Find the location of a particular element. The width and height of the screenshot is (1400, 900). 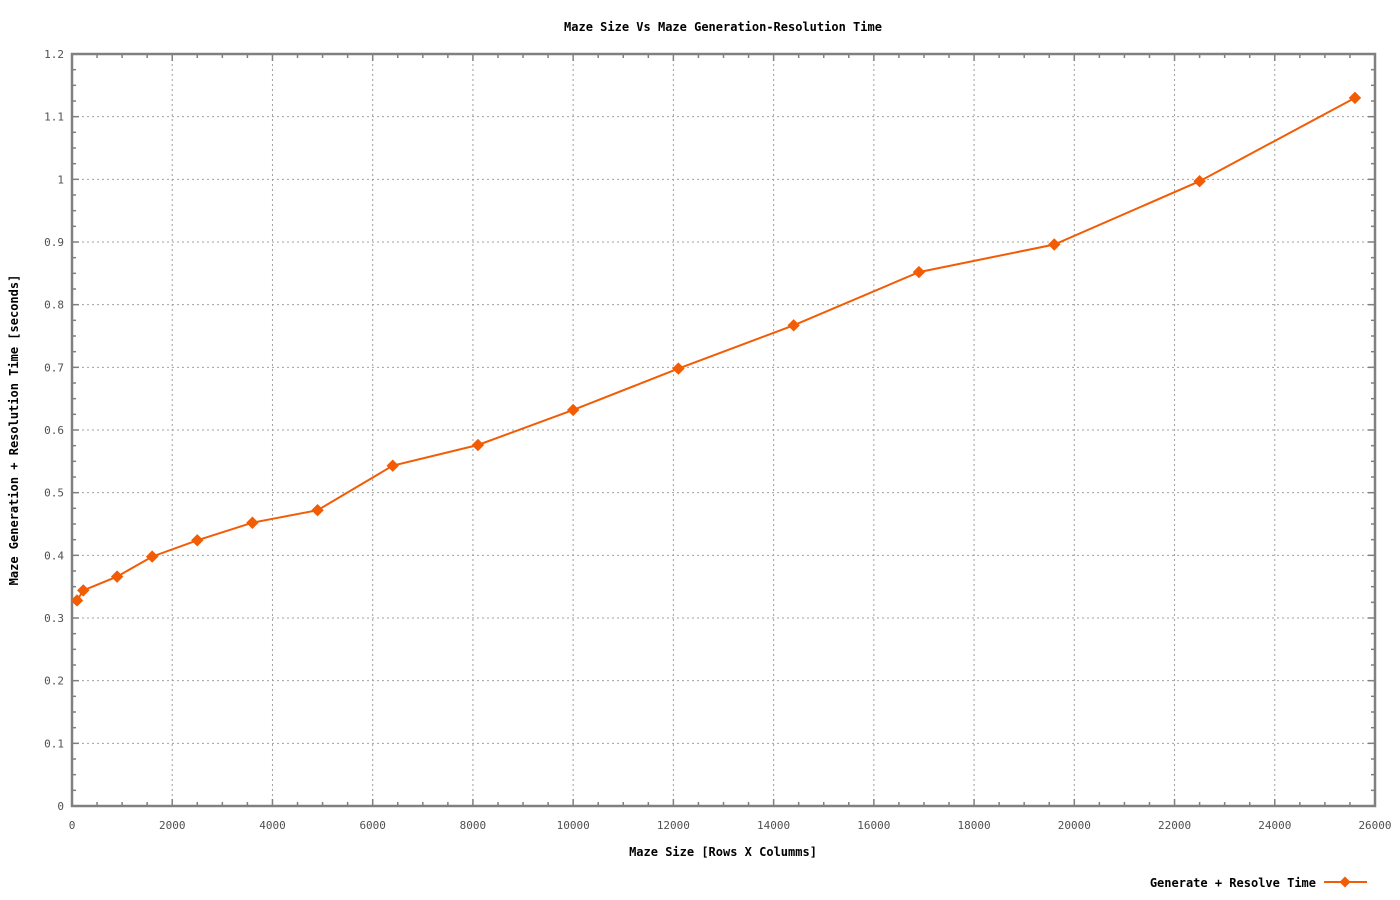

x-tick-label: 22000 is located at coordinates (1174, 825).